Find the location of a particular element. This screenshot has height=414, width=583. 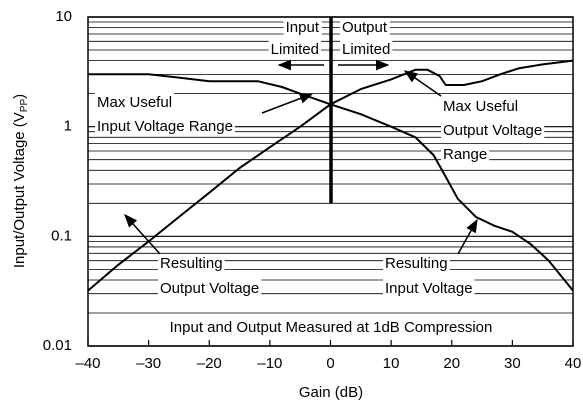

annotation: Input is located at coordinates (303, 27).